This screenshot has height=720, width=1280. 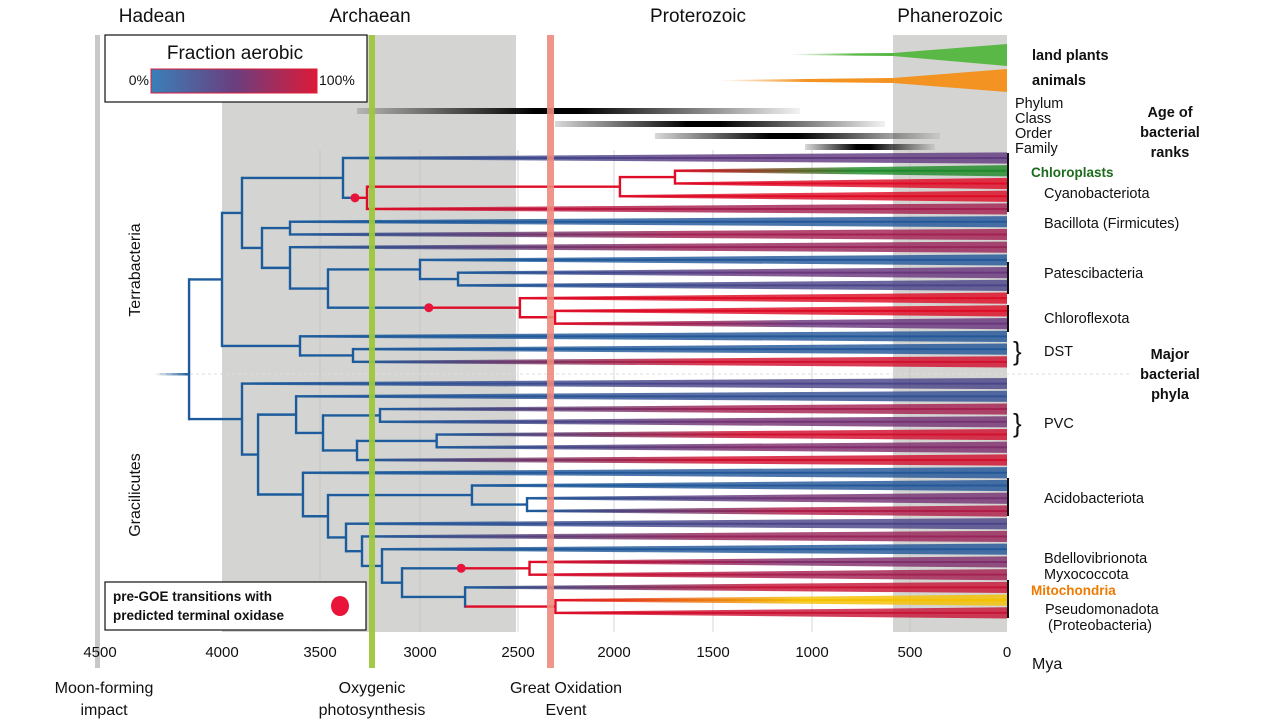 I want to click on oxygenic-label-1: Oxygenic, so click(x=372, y=688).